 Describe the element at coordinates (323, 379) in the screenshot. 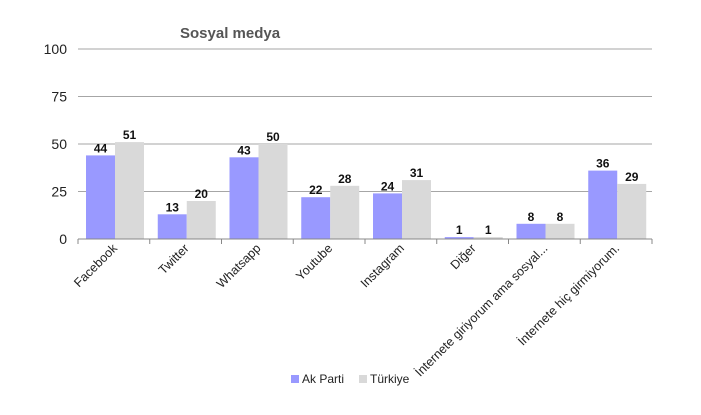

I see `legend-label: Ak Parti` at that location.